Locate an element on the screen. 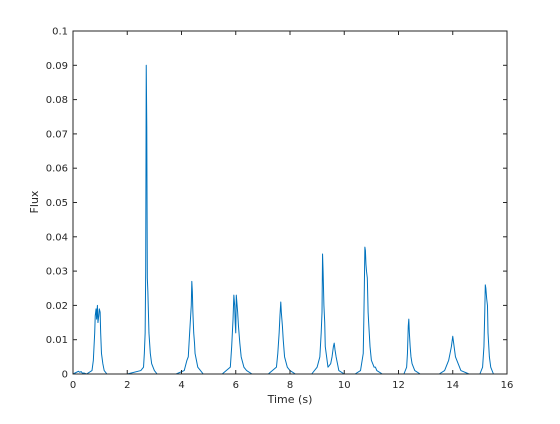  x-tick-label: 8 is located at coordinates (290, 385).